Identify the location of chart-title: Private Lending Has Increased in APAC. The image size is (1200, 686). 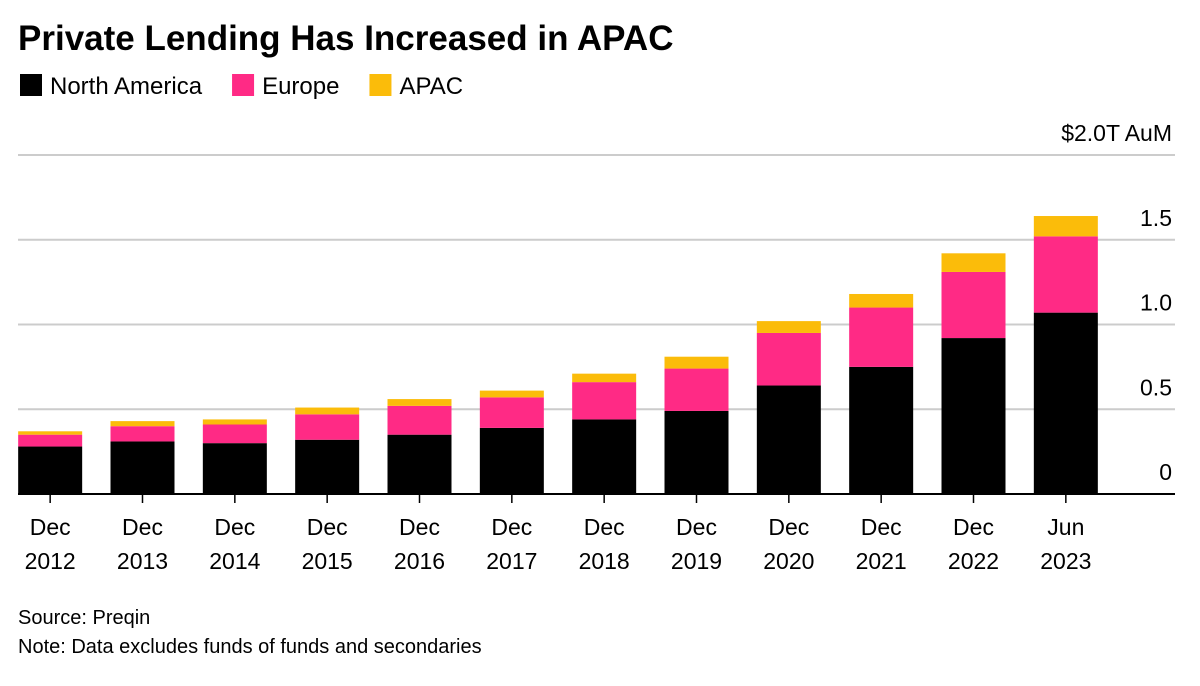
(345, 38).